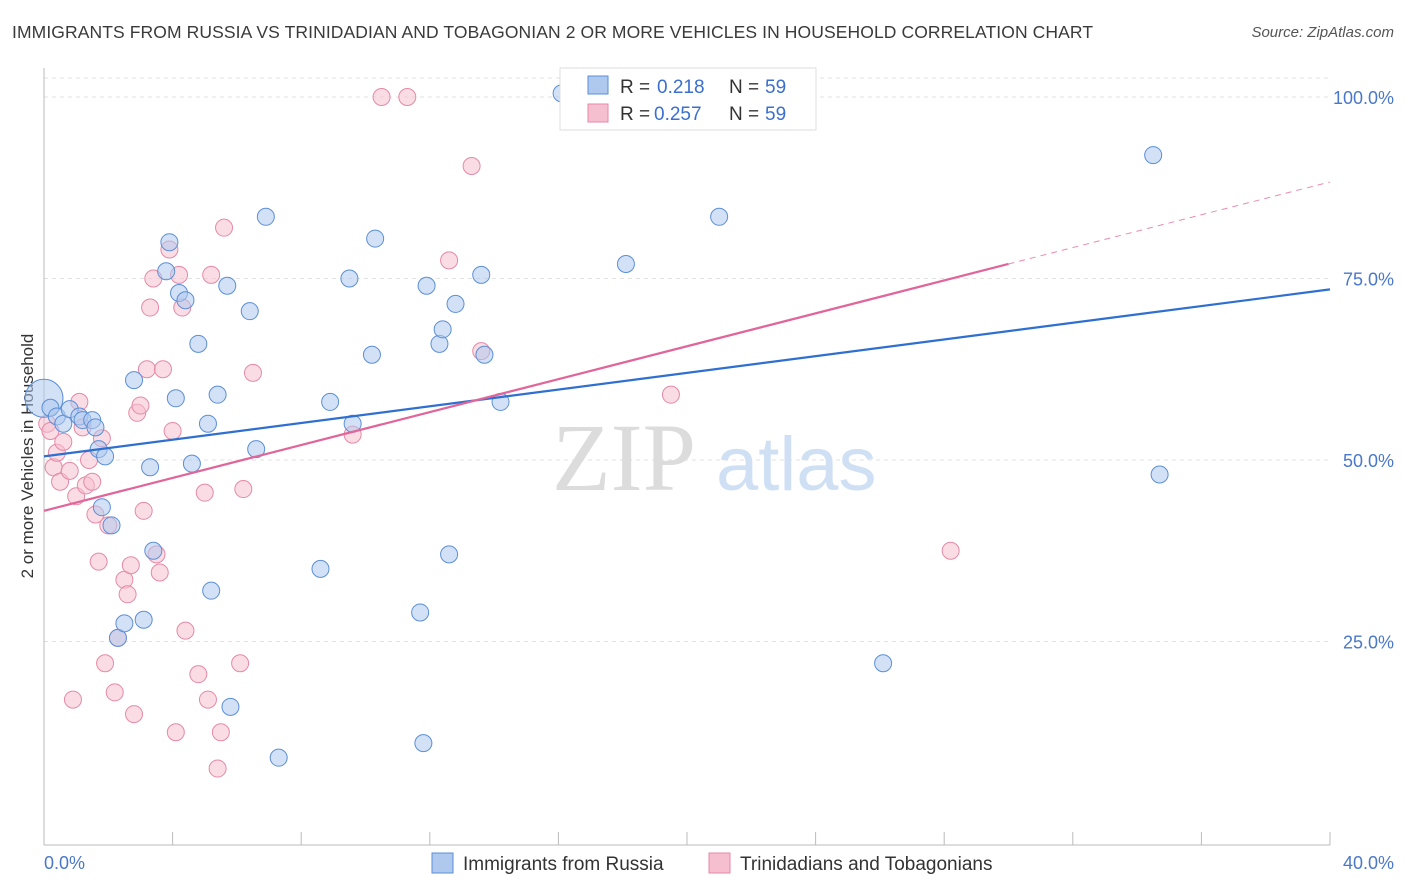 Image resolution: width=1406 pixels, height=892 pixels. Describe the element at coordinates (1322, 32) in the screenshot. I see `source-credit: Source: ZipAtlas.com` at that location.